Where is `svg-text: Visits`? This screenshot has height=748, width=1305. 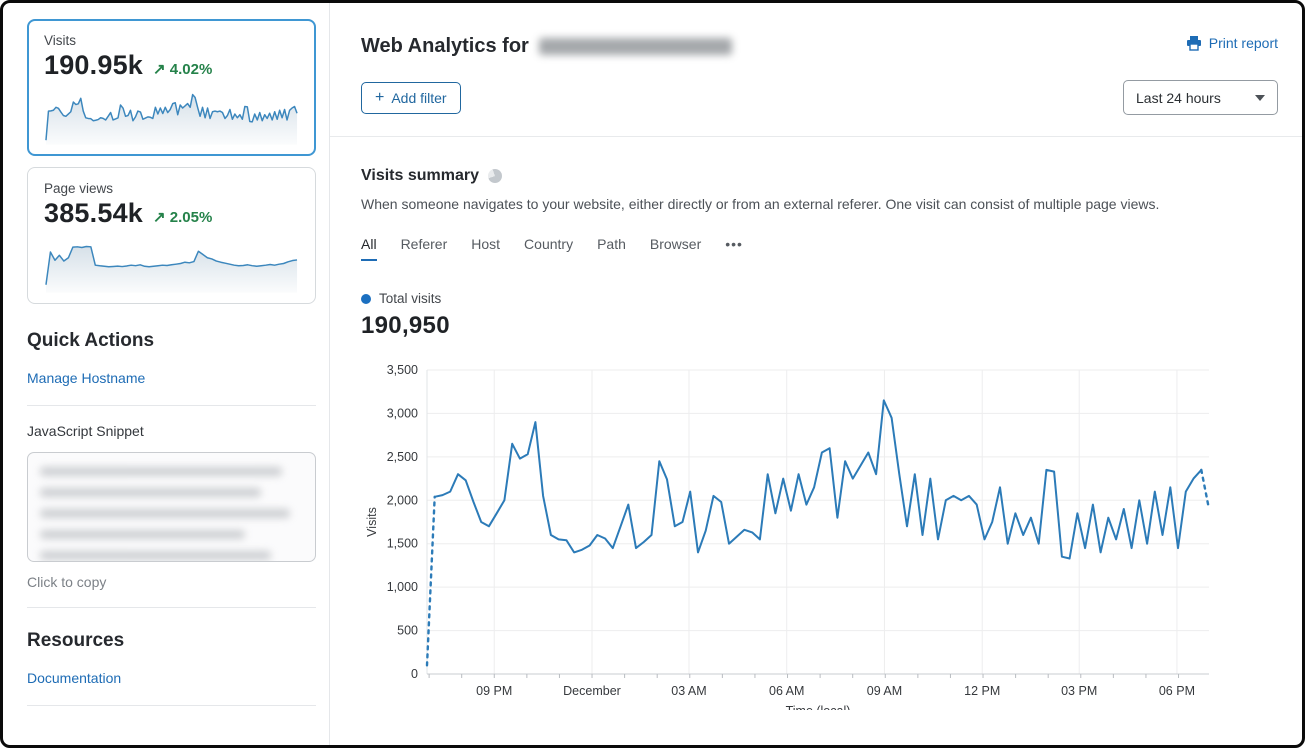 svg-text: Visits is located at coordinates (372, 522).